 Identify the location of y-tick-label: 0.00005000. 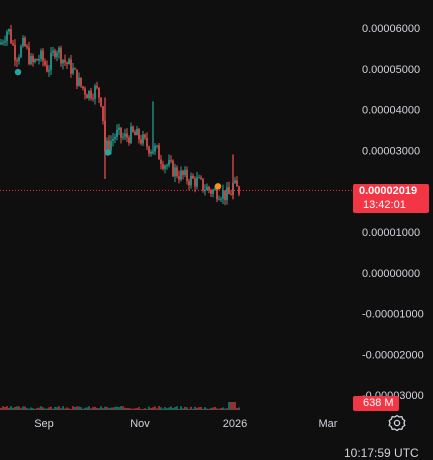
(391, 70).